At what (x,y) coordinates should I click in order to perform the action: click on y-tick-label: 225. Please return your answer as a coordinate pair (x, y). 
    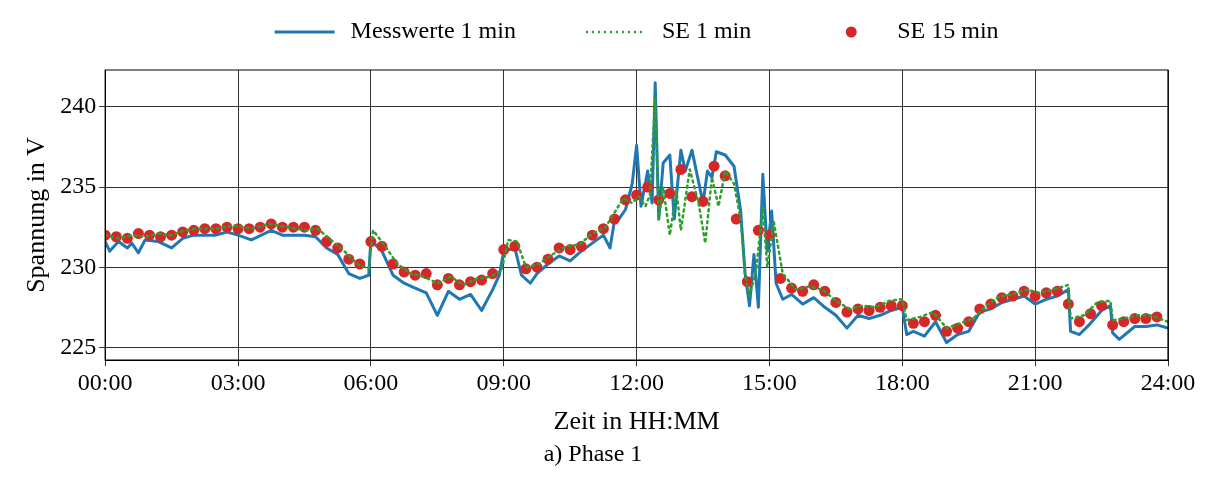
    Looking at the image, I should click on (78, 345).